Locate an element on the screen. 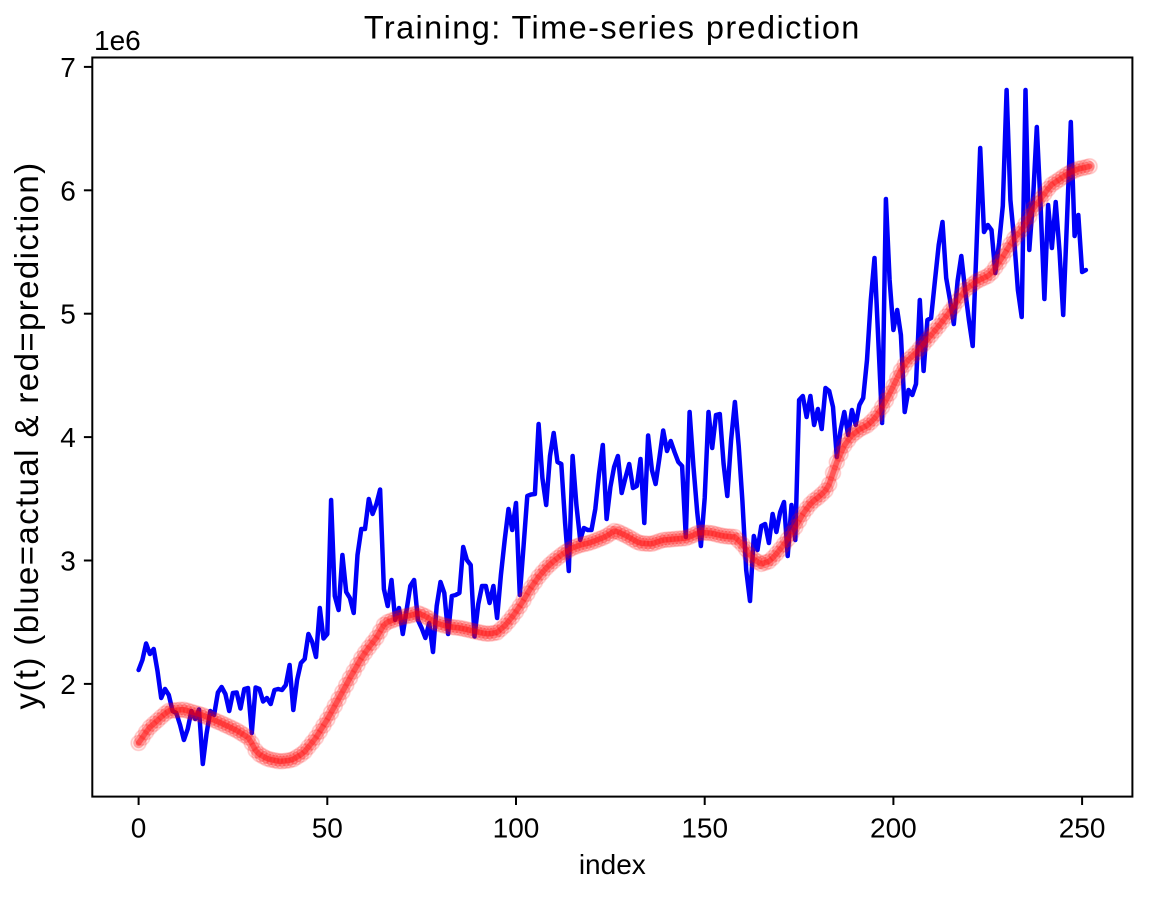 This screenshot has height=898, width=1152. svg-text: 250 is located at coordinates (1082, 828).